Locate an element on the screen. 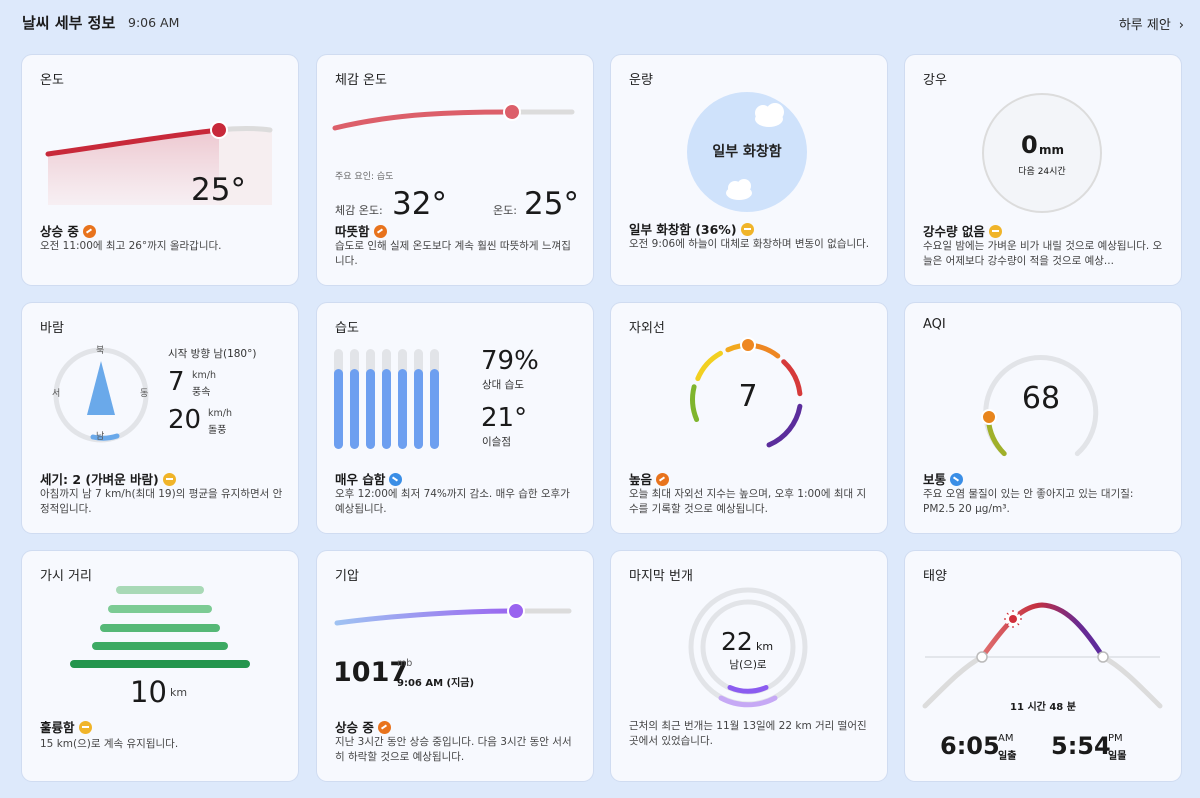 The width and height of the screenshot is (1200, 798). pressure-status-label: 상승 중 is located at coordinates (354, 727).